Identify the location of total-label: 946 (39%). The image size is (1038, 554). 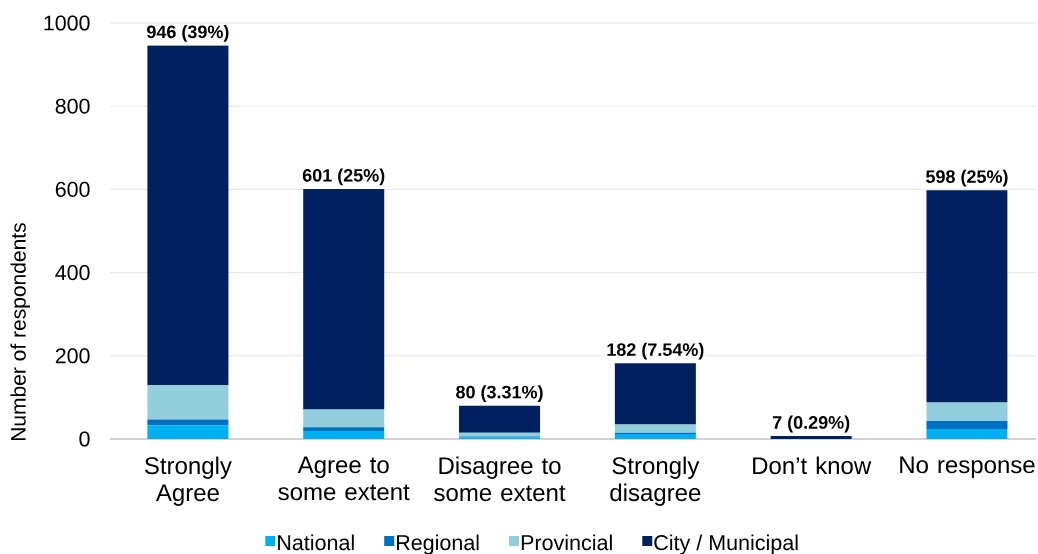
(188, 33).